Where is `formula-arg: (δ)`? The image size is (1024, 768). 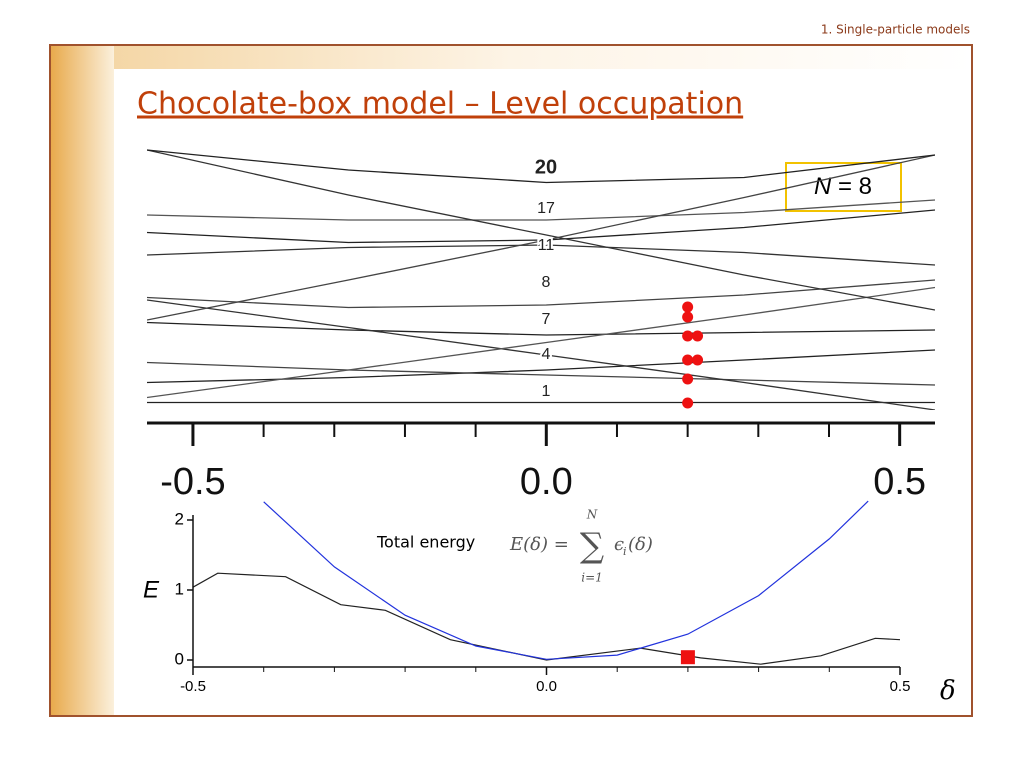
formula-arg: (δ) is located at coordinates (640, 544).